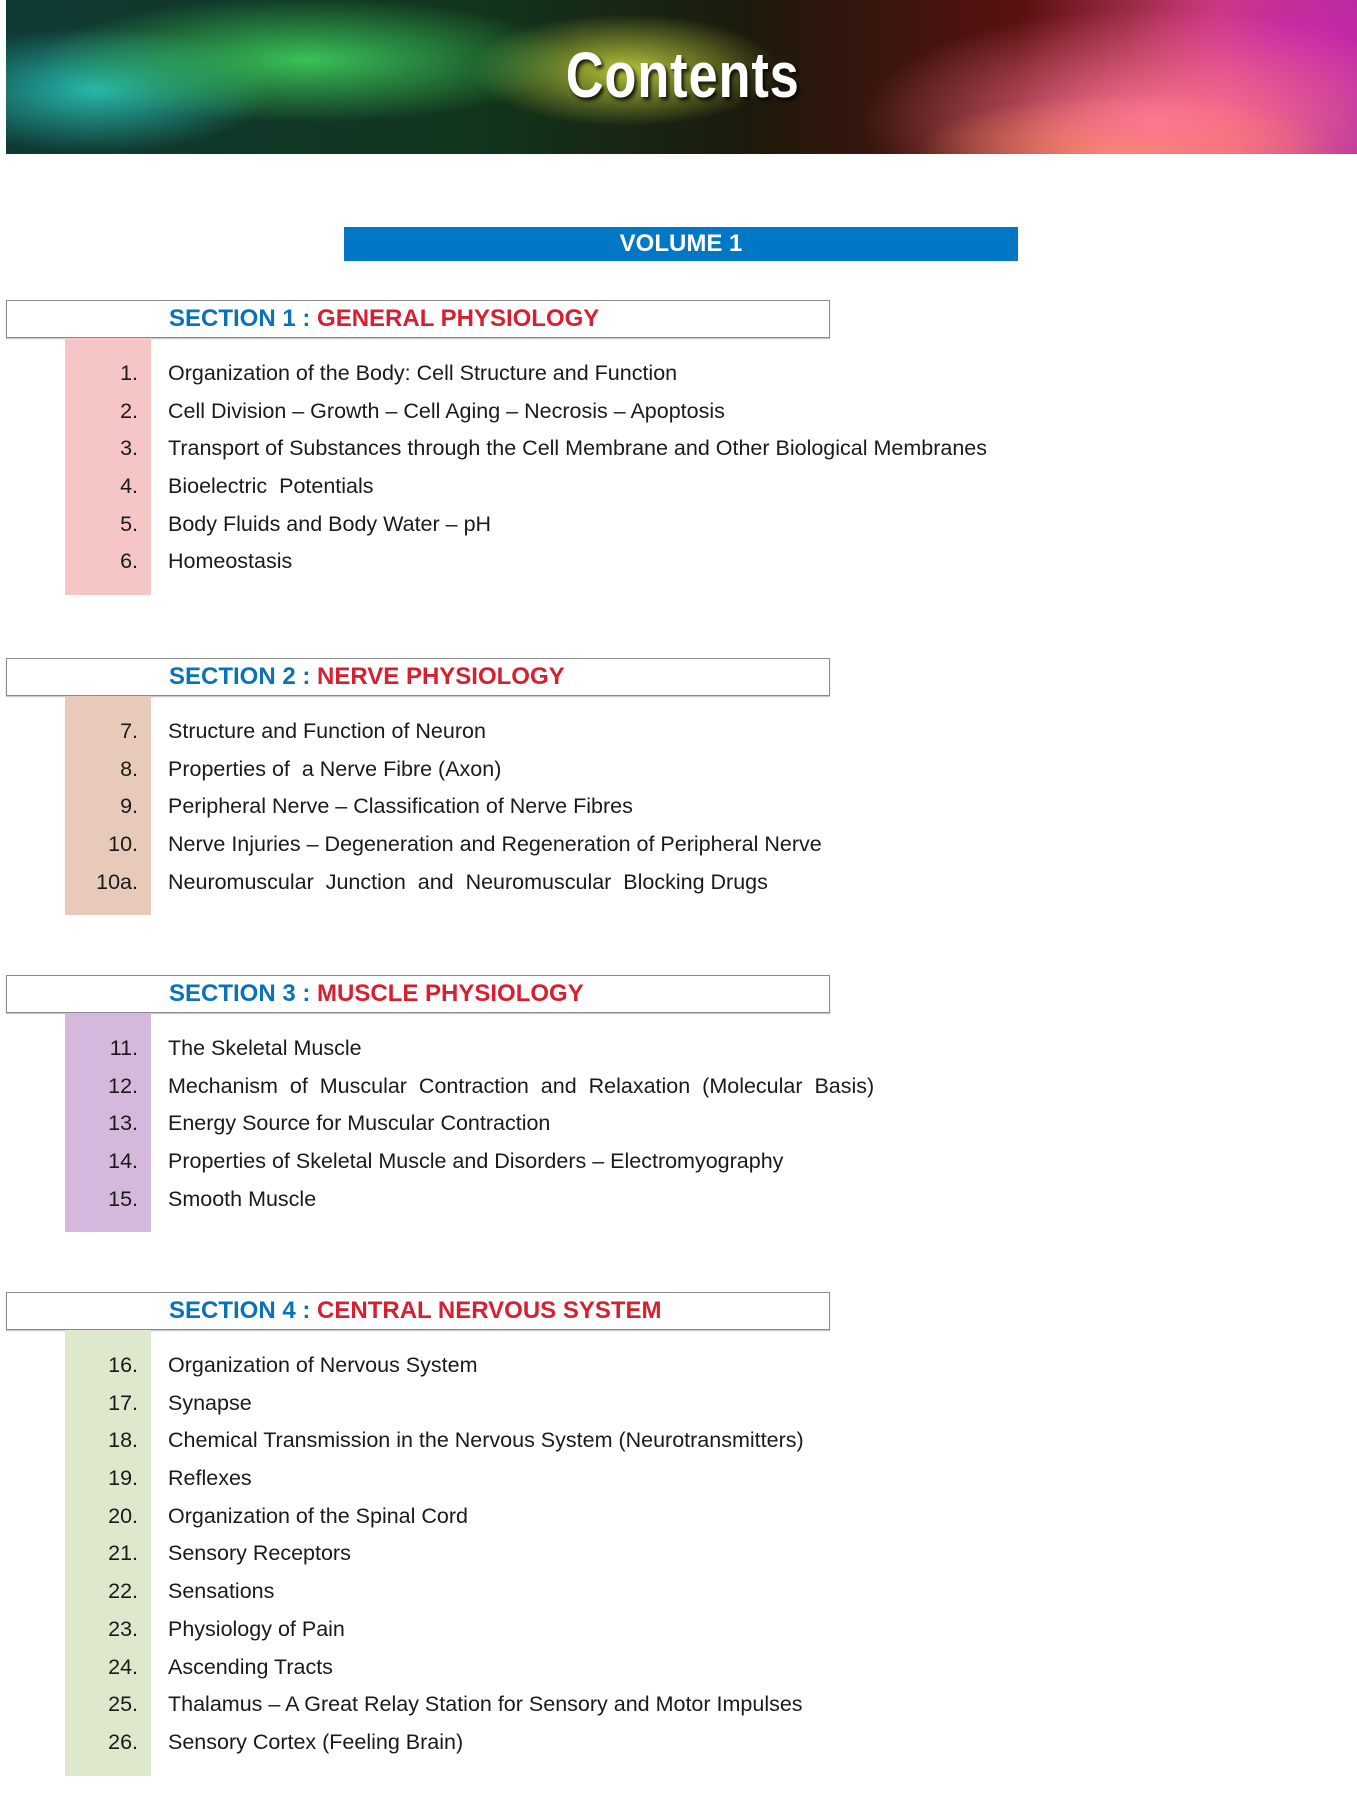 The width and height of the screenshot is (1357, 1800). What do you see at coordinates (418, 1200) in the screenshot?
I see `chapter-item: 15. Smooth Muscle` at bounding box center [418, 1200].